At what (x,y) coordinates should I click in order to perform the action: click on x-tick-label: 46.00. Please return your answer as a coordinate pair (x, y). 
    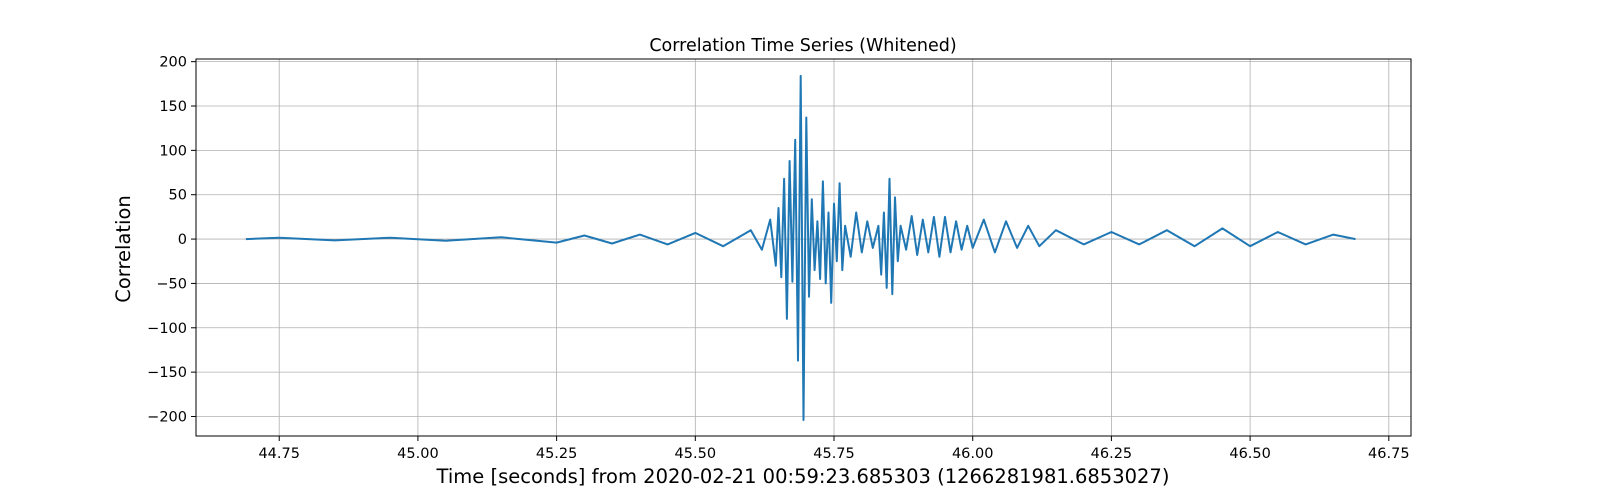
    Looking at the image, I should click on (973, 454).